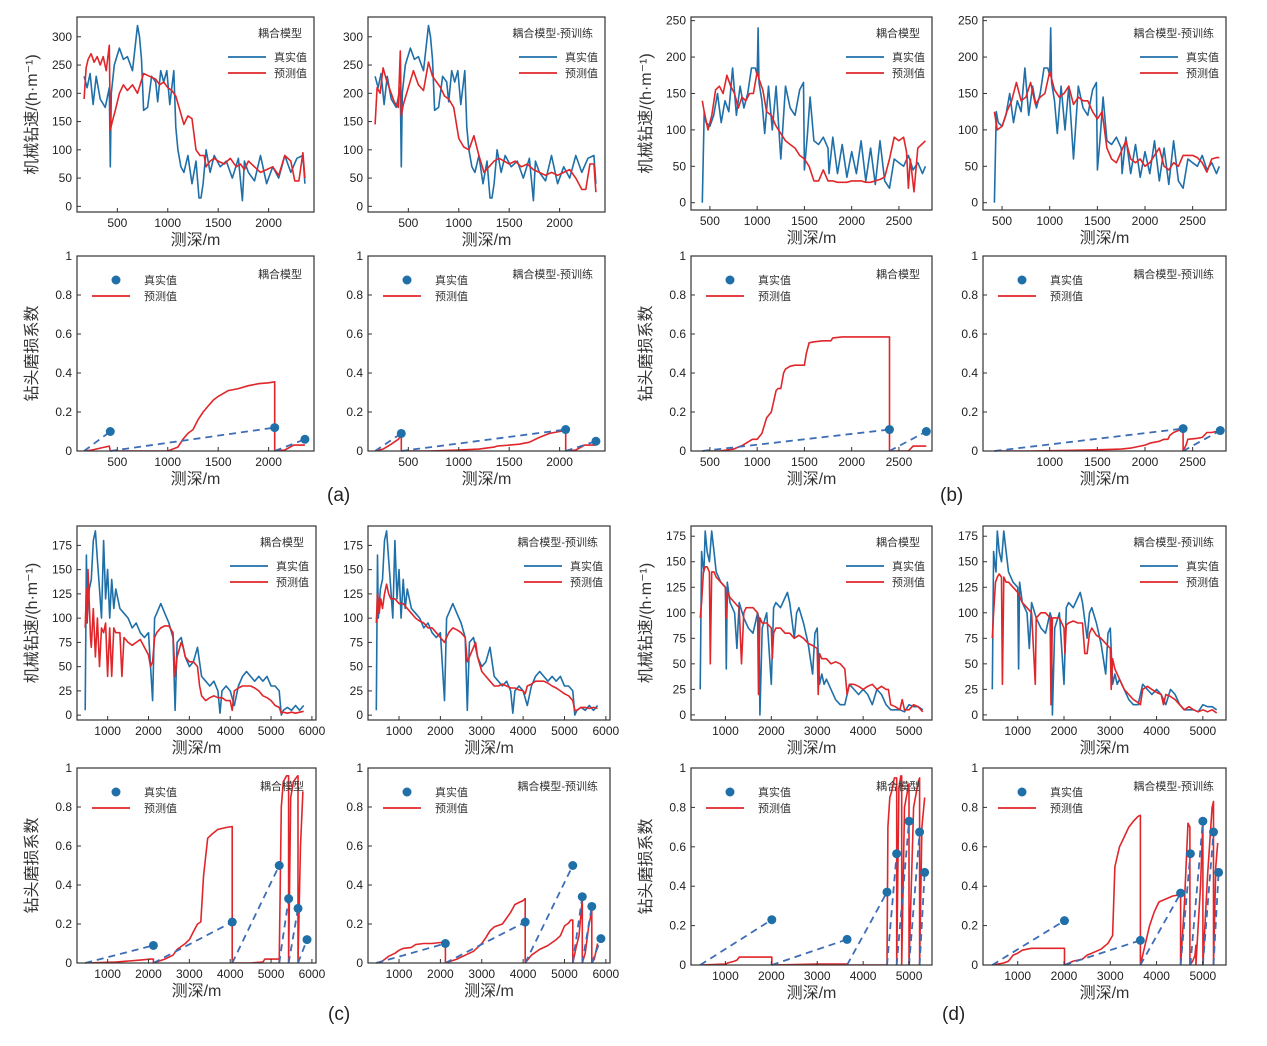 This screenshot has height=1046, width=1267. I want to click on x-tick-label: 6000, so click(606, 974).